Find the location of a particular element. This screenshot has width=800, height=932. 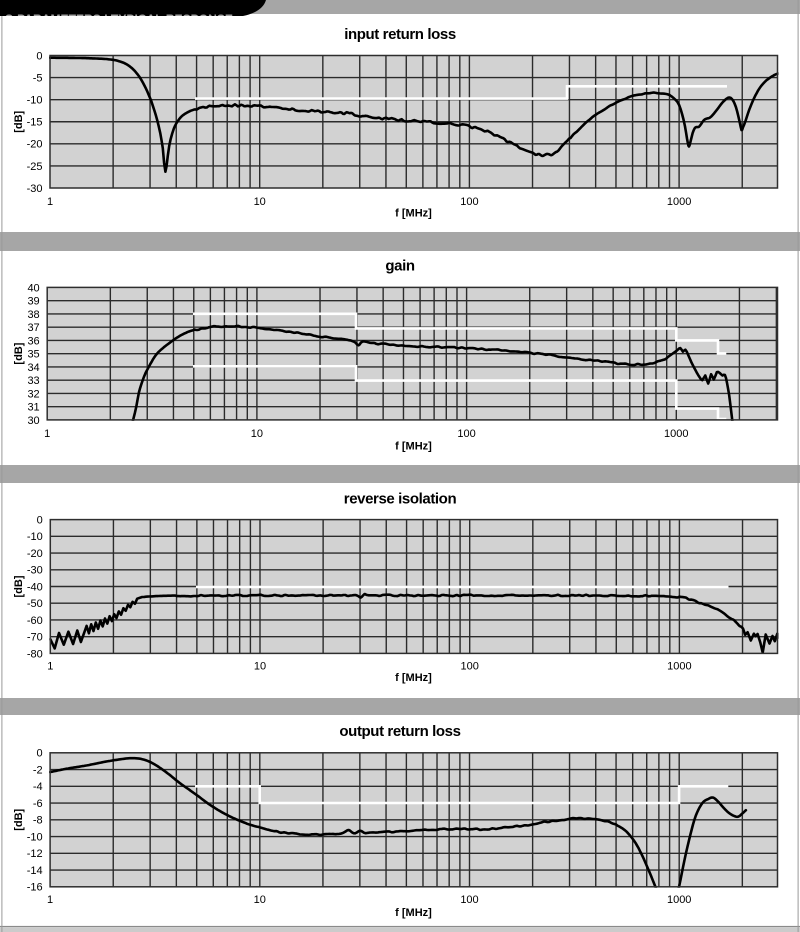

svg-text: output return loss is located at coordinates (399, 731).